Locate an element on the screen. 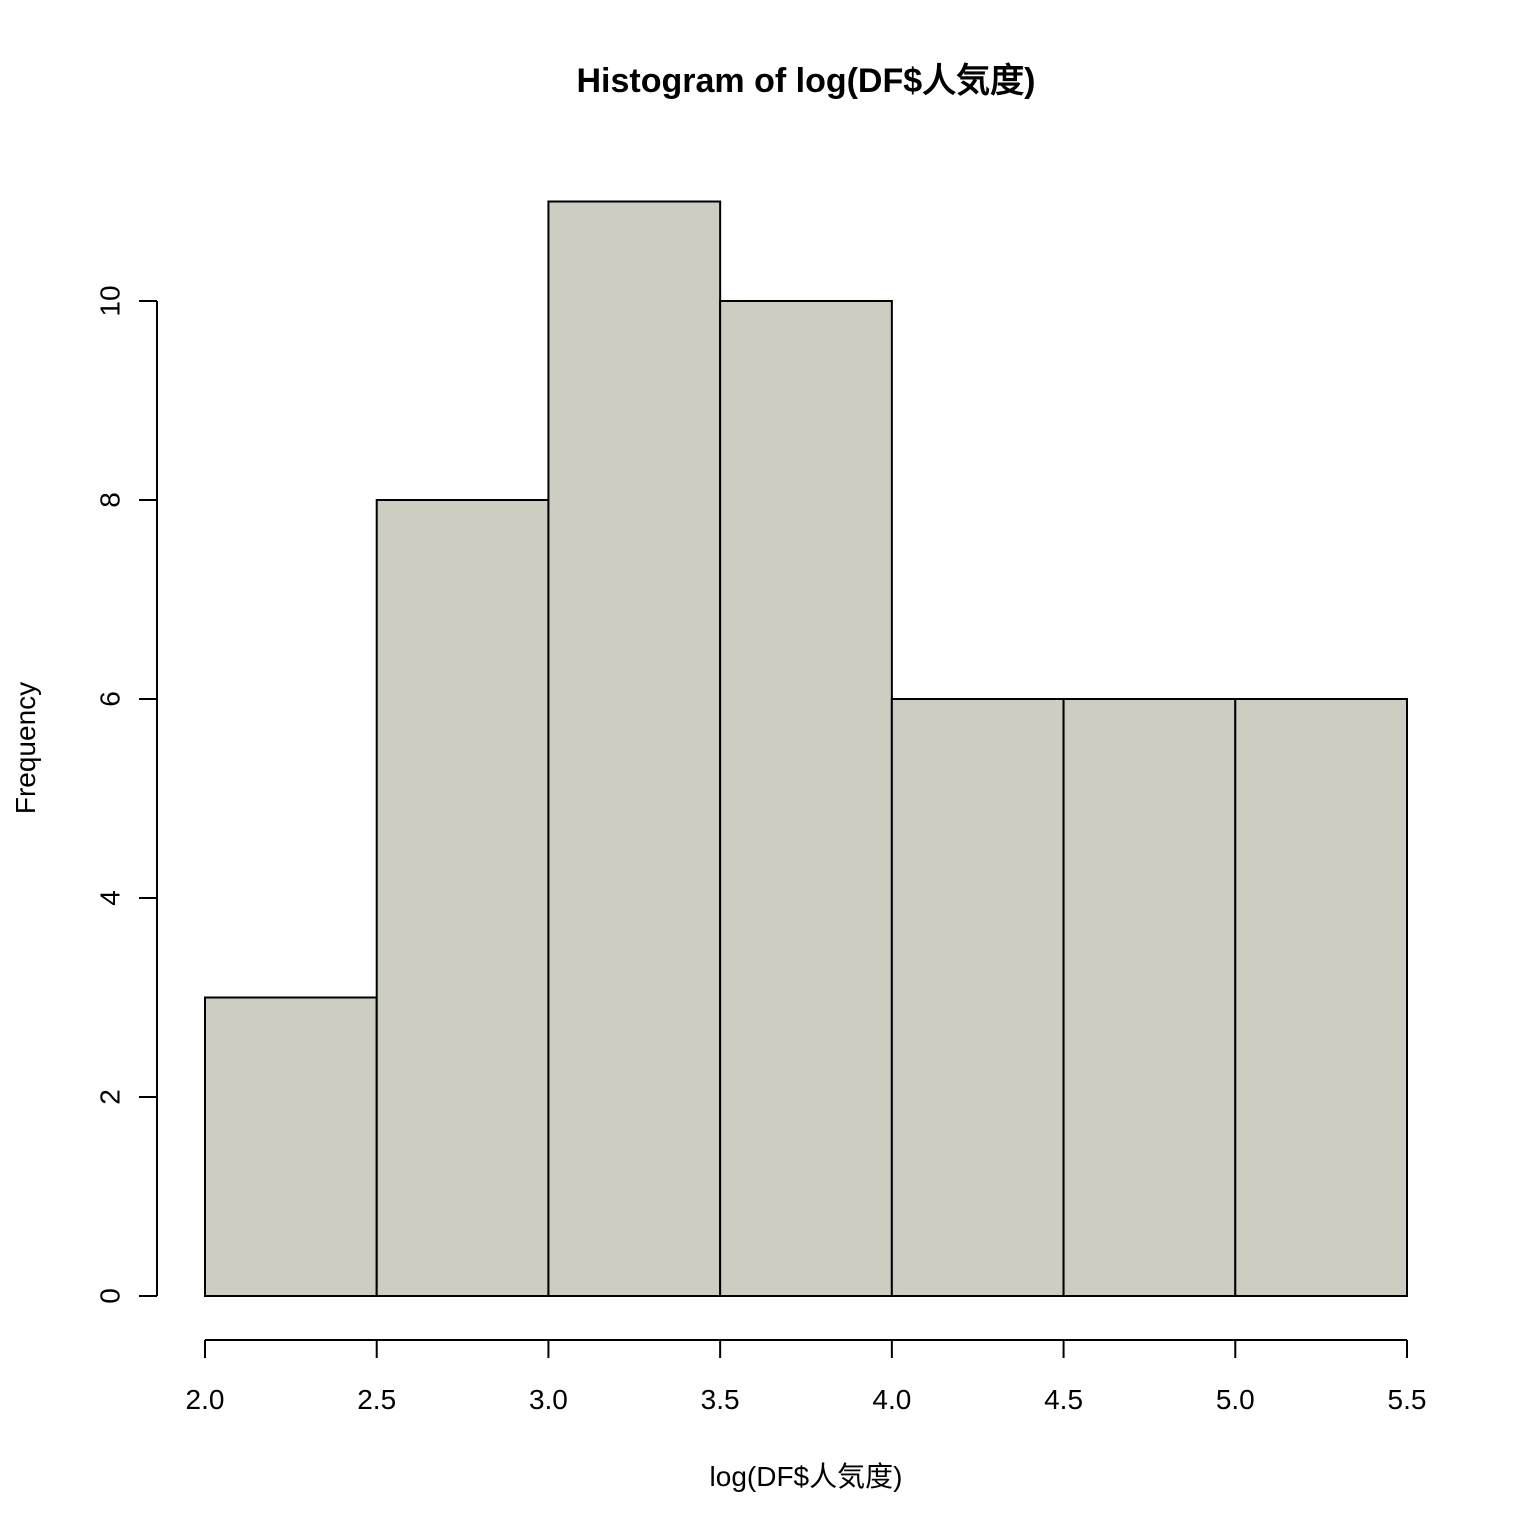 Image resolution: width=1536 pixels, height=1536 pixels. x-tick-label-1: 2.5 is located at coordinates (376, 1399).